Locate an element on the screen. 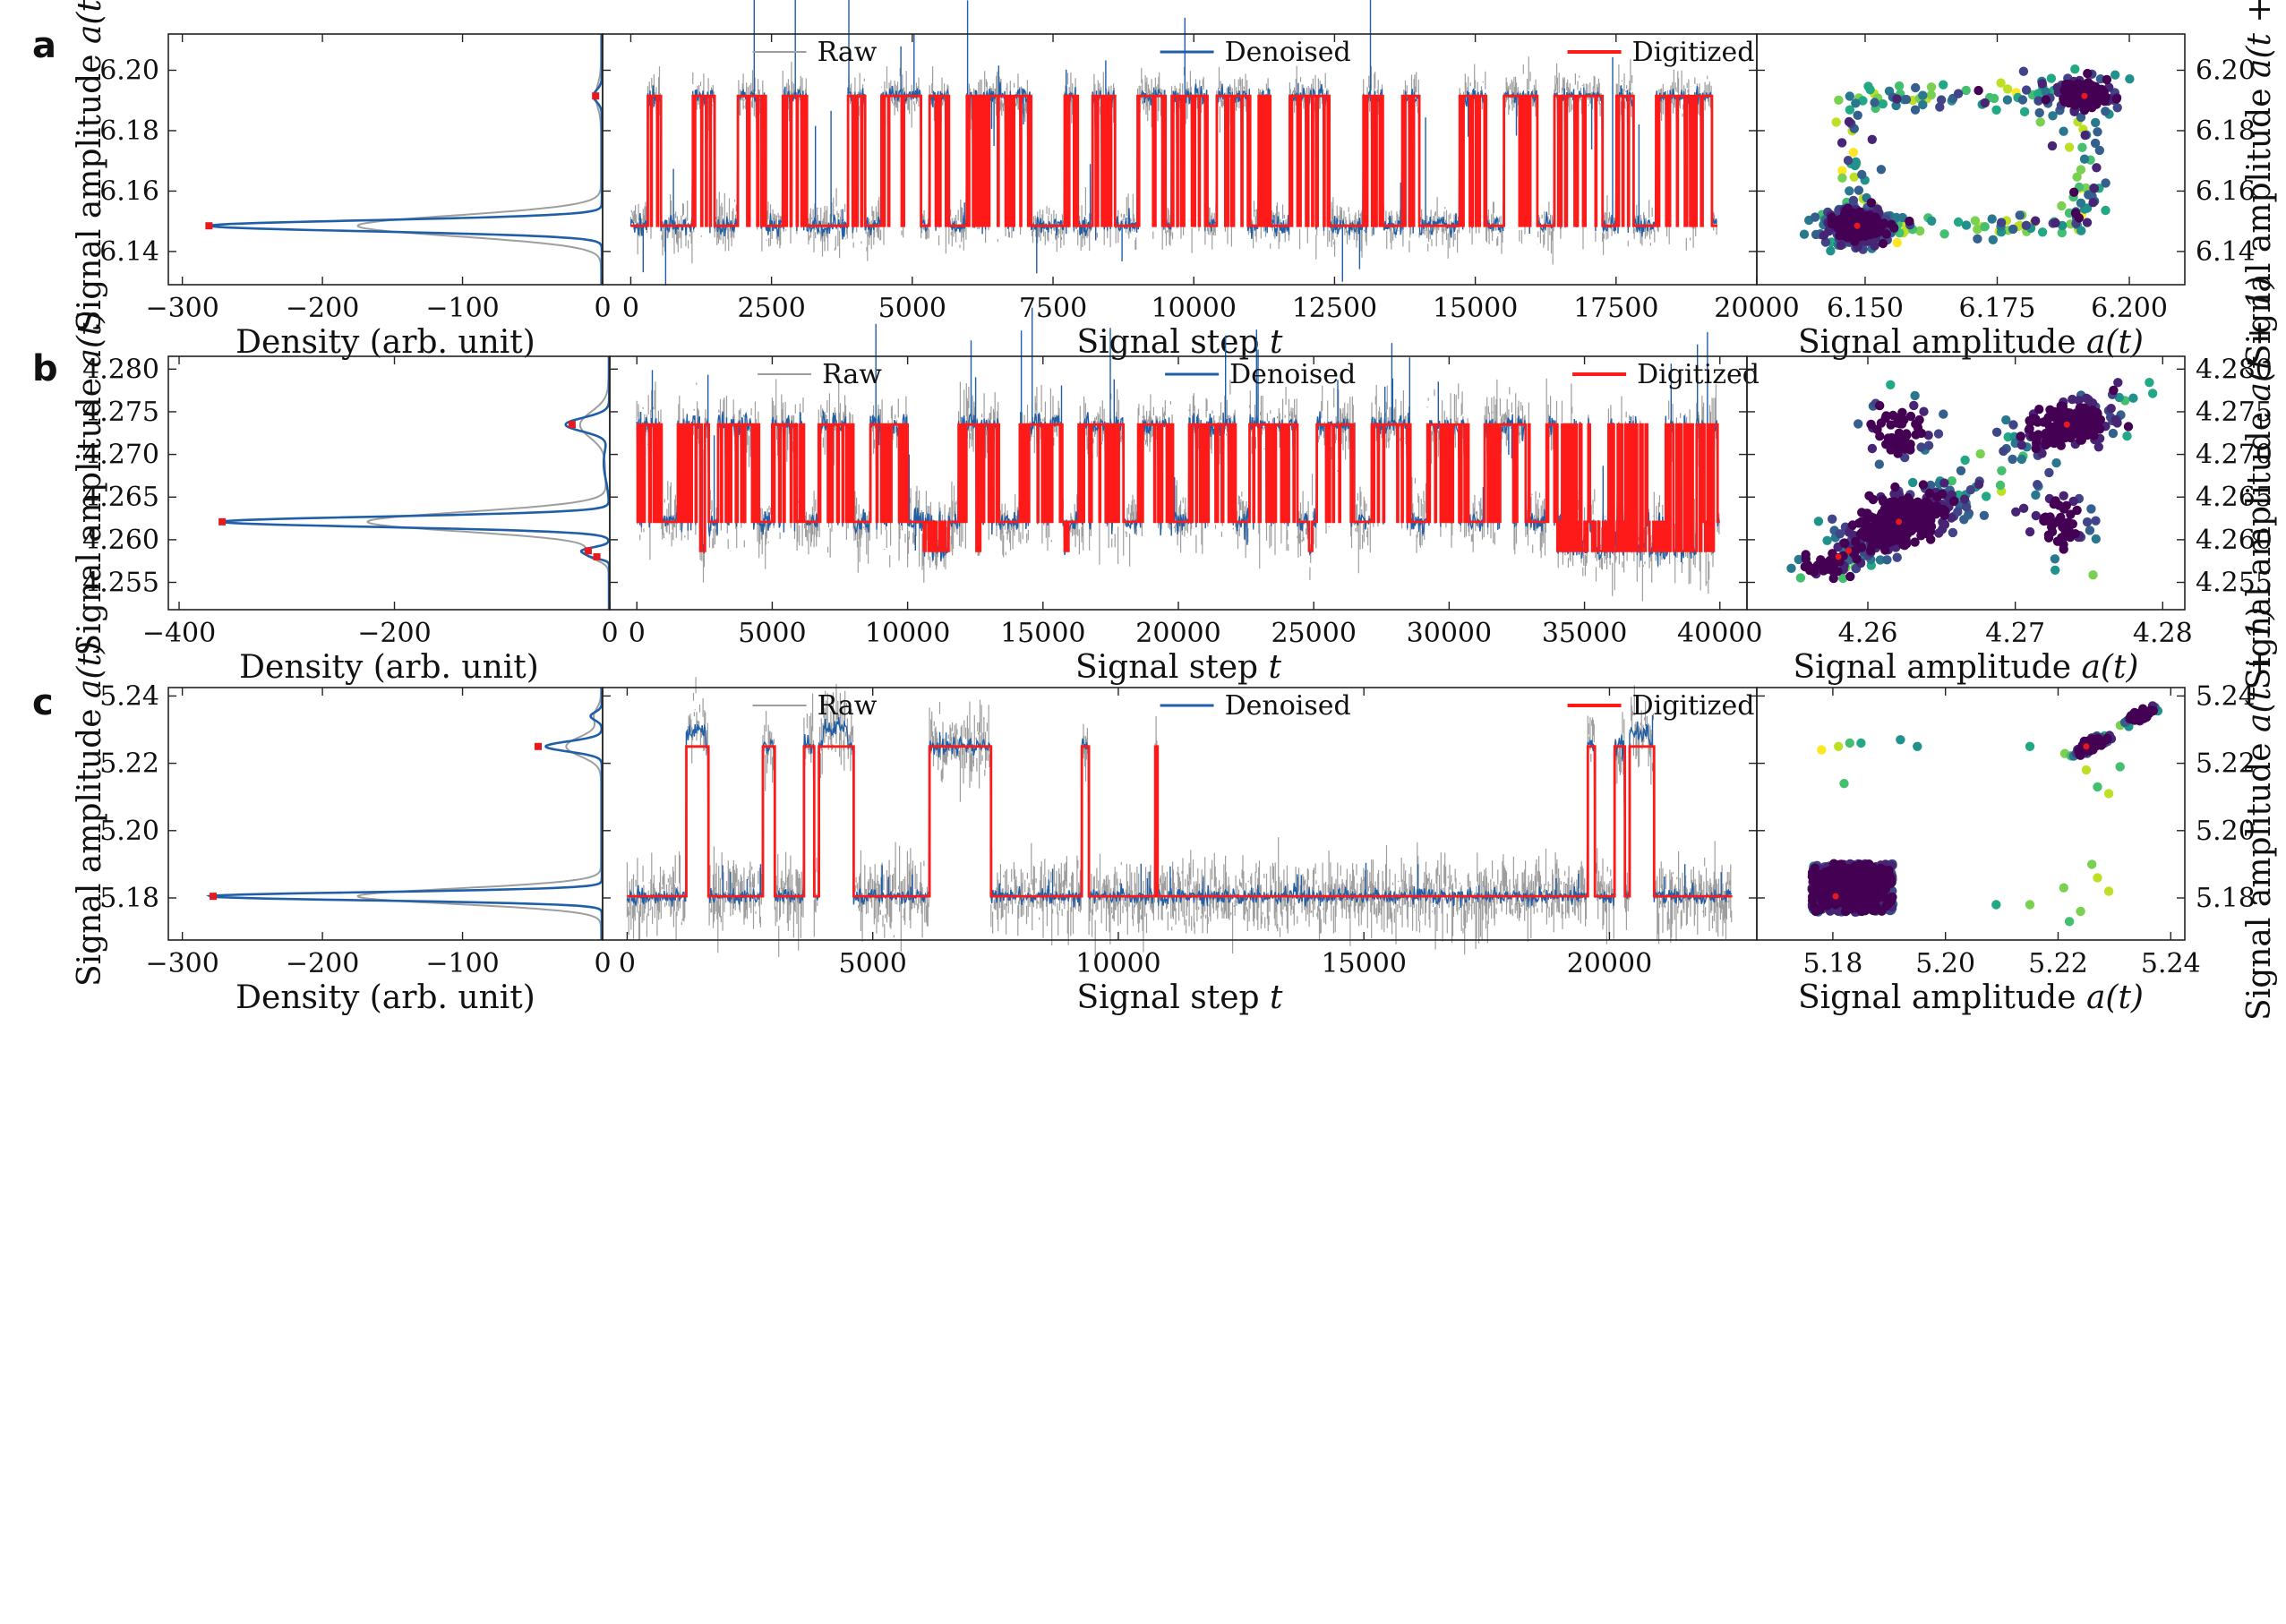 The width and height of the screenshot is (2286, 1624). density-raw-curve is located at coordinates (488, 483).